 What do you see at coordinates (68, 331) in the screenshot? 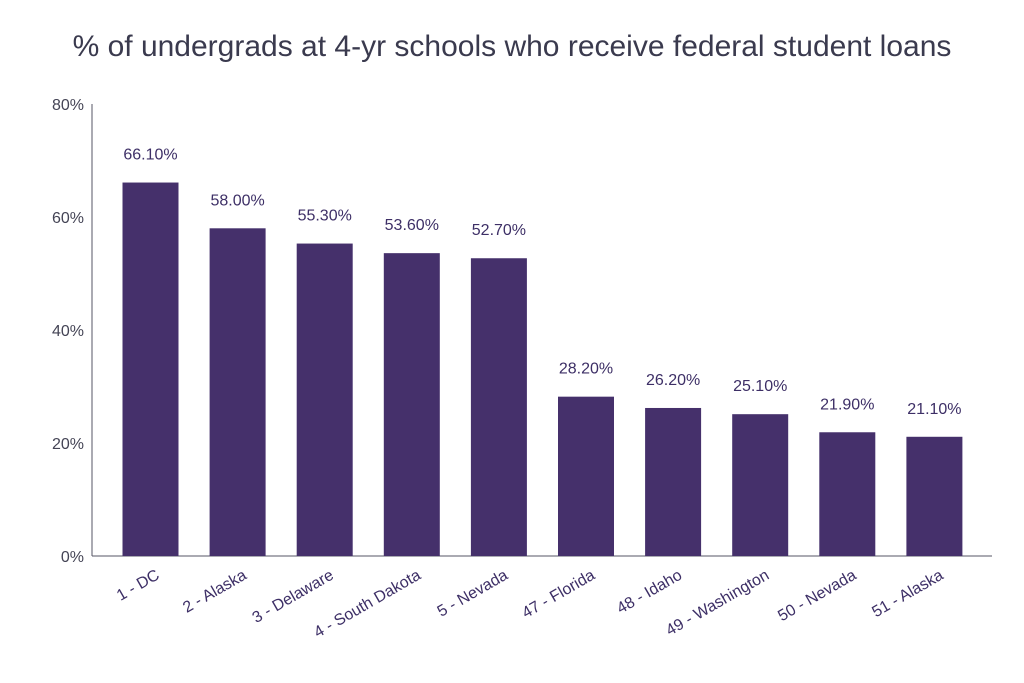
I see `y-tick-label: 40%` at bounding box center [68, 331].